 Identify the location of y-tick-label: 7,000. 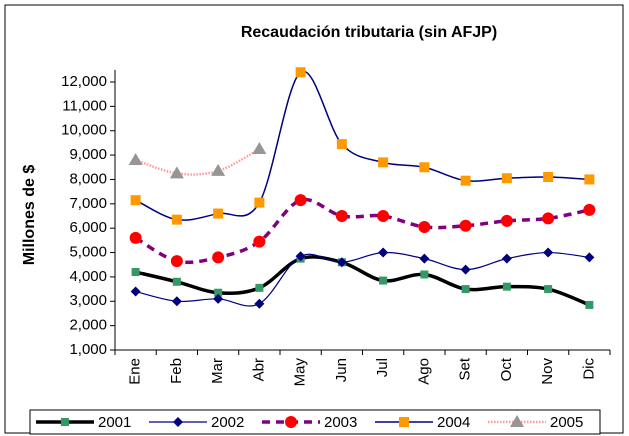
(88, 203).